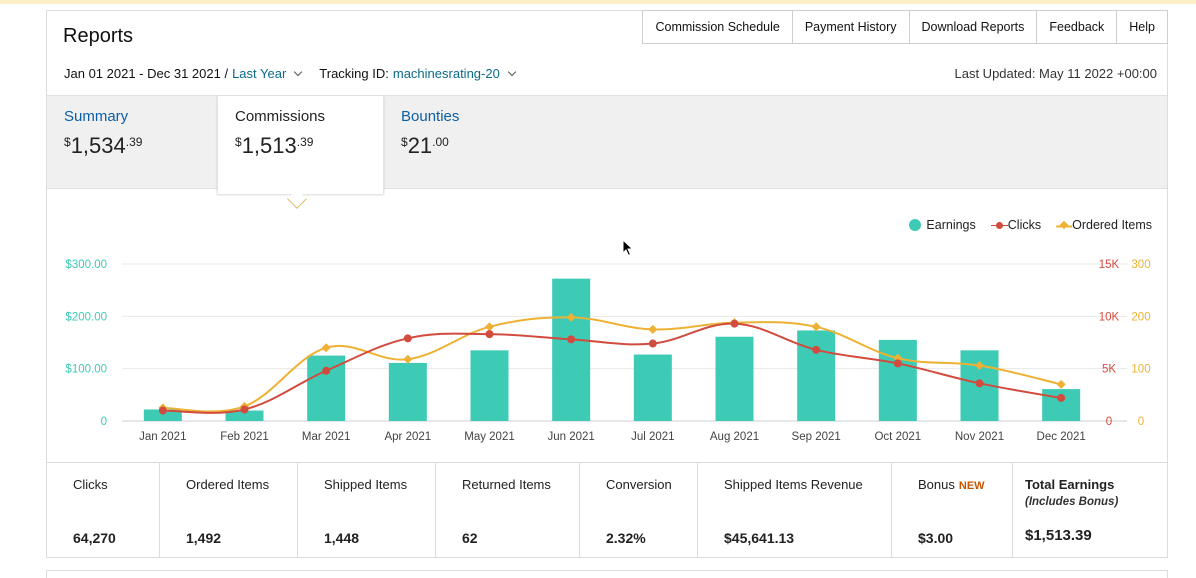  I want to click on chart-legend: Earnings Clicks Ordered Items, so click(1030, 225).